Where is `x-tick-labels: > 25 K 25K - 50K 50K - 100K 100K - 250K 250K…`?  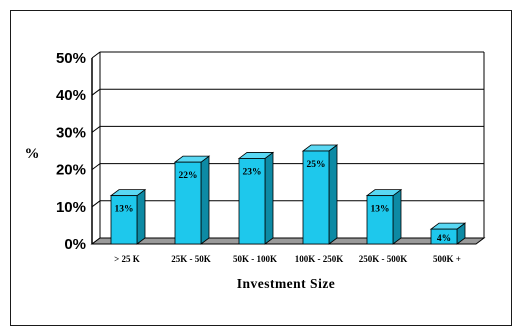 x-tick-labels: > 25 K 25K - 50K 50K - 100K 100K - 250K 250K… is located at coordinates (287, 259).